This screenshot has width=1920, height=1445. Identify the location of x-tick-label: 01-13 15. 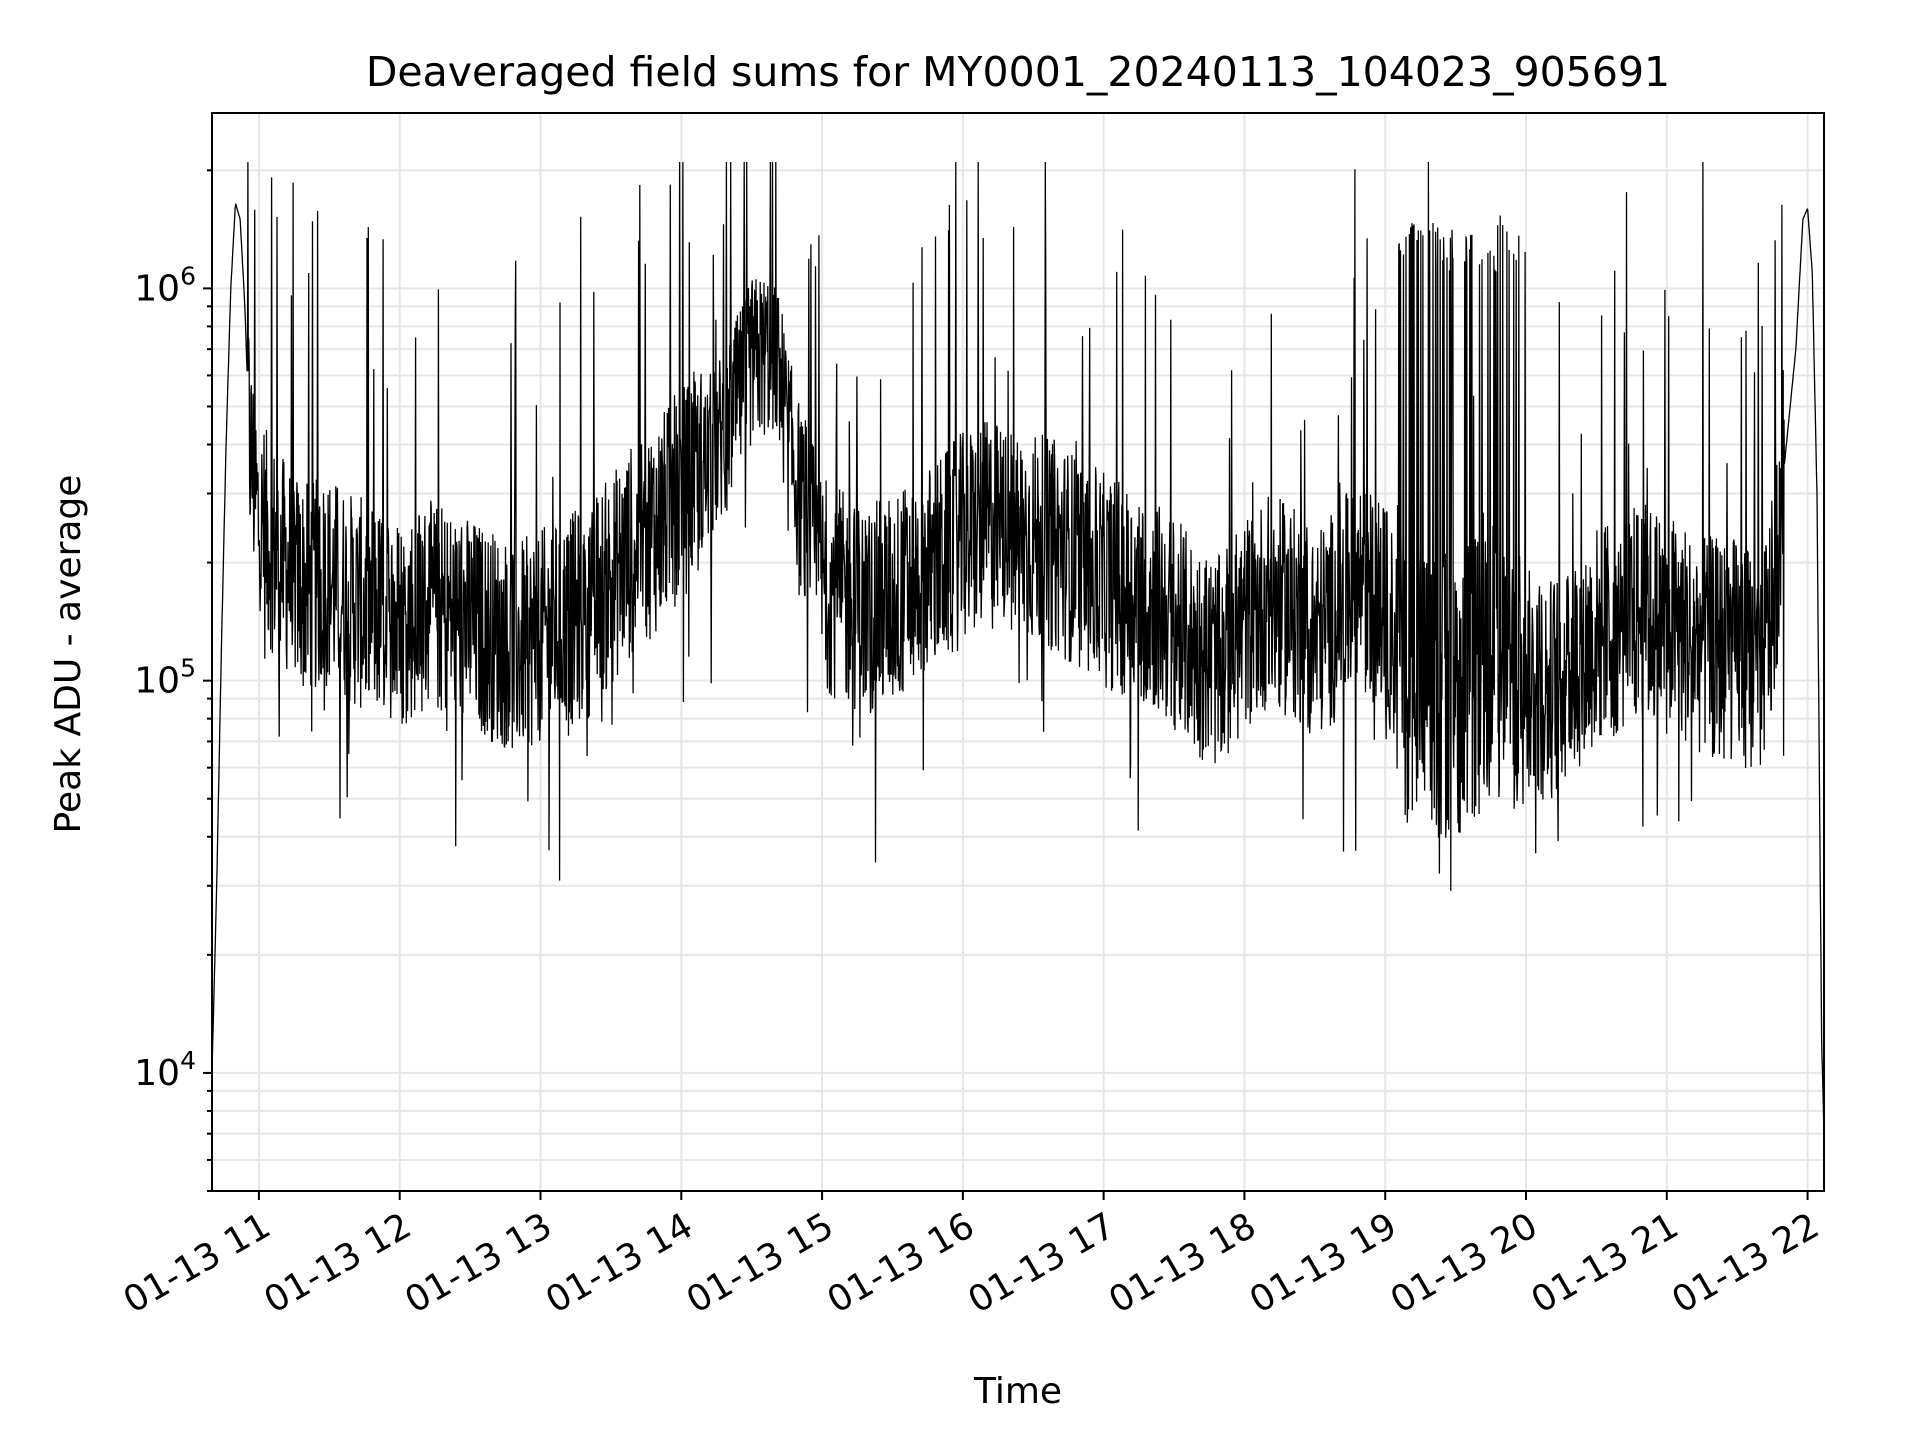
(760, 1263).